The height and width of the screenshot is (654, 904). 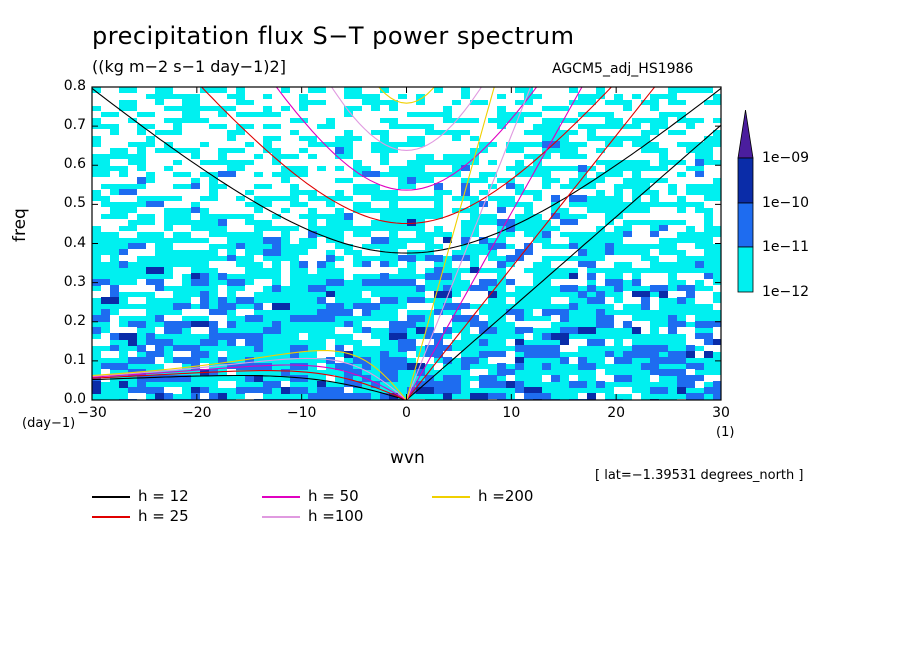 What do you see at coordinates (406, 119) in the screenshot?
I see `curve-inertia-gravity-h100` at bounding box center [406, 119].